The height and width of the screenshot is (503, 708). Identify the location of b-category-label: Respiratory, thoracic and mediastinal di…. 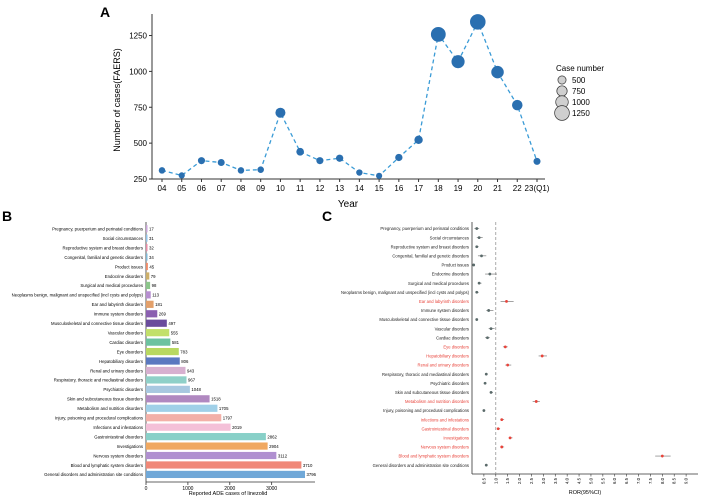
(98, 380).